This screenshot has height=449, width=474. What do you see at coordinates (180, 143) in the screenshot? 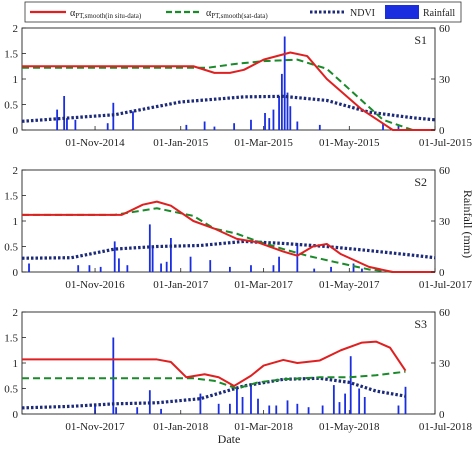
I see `x-tick-label: 01-Jan-2015` at bounding box center [180, 143].